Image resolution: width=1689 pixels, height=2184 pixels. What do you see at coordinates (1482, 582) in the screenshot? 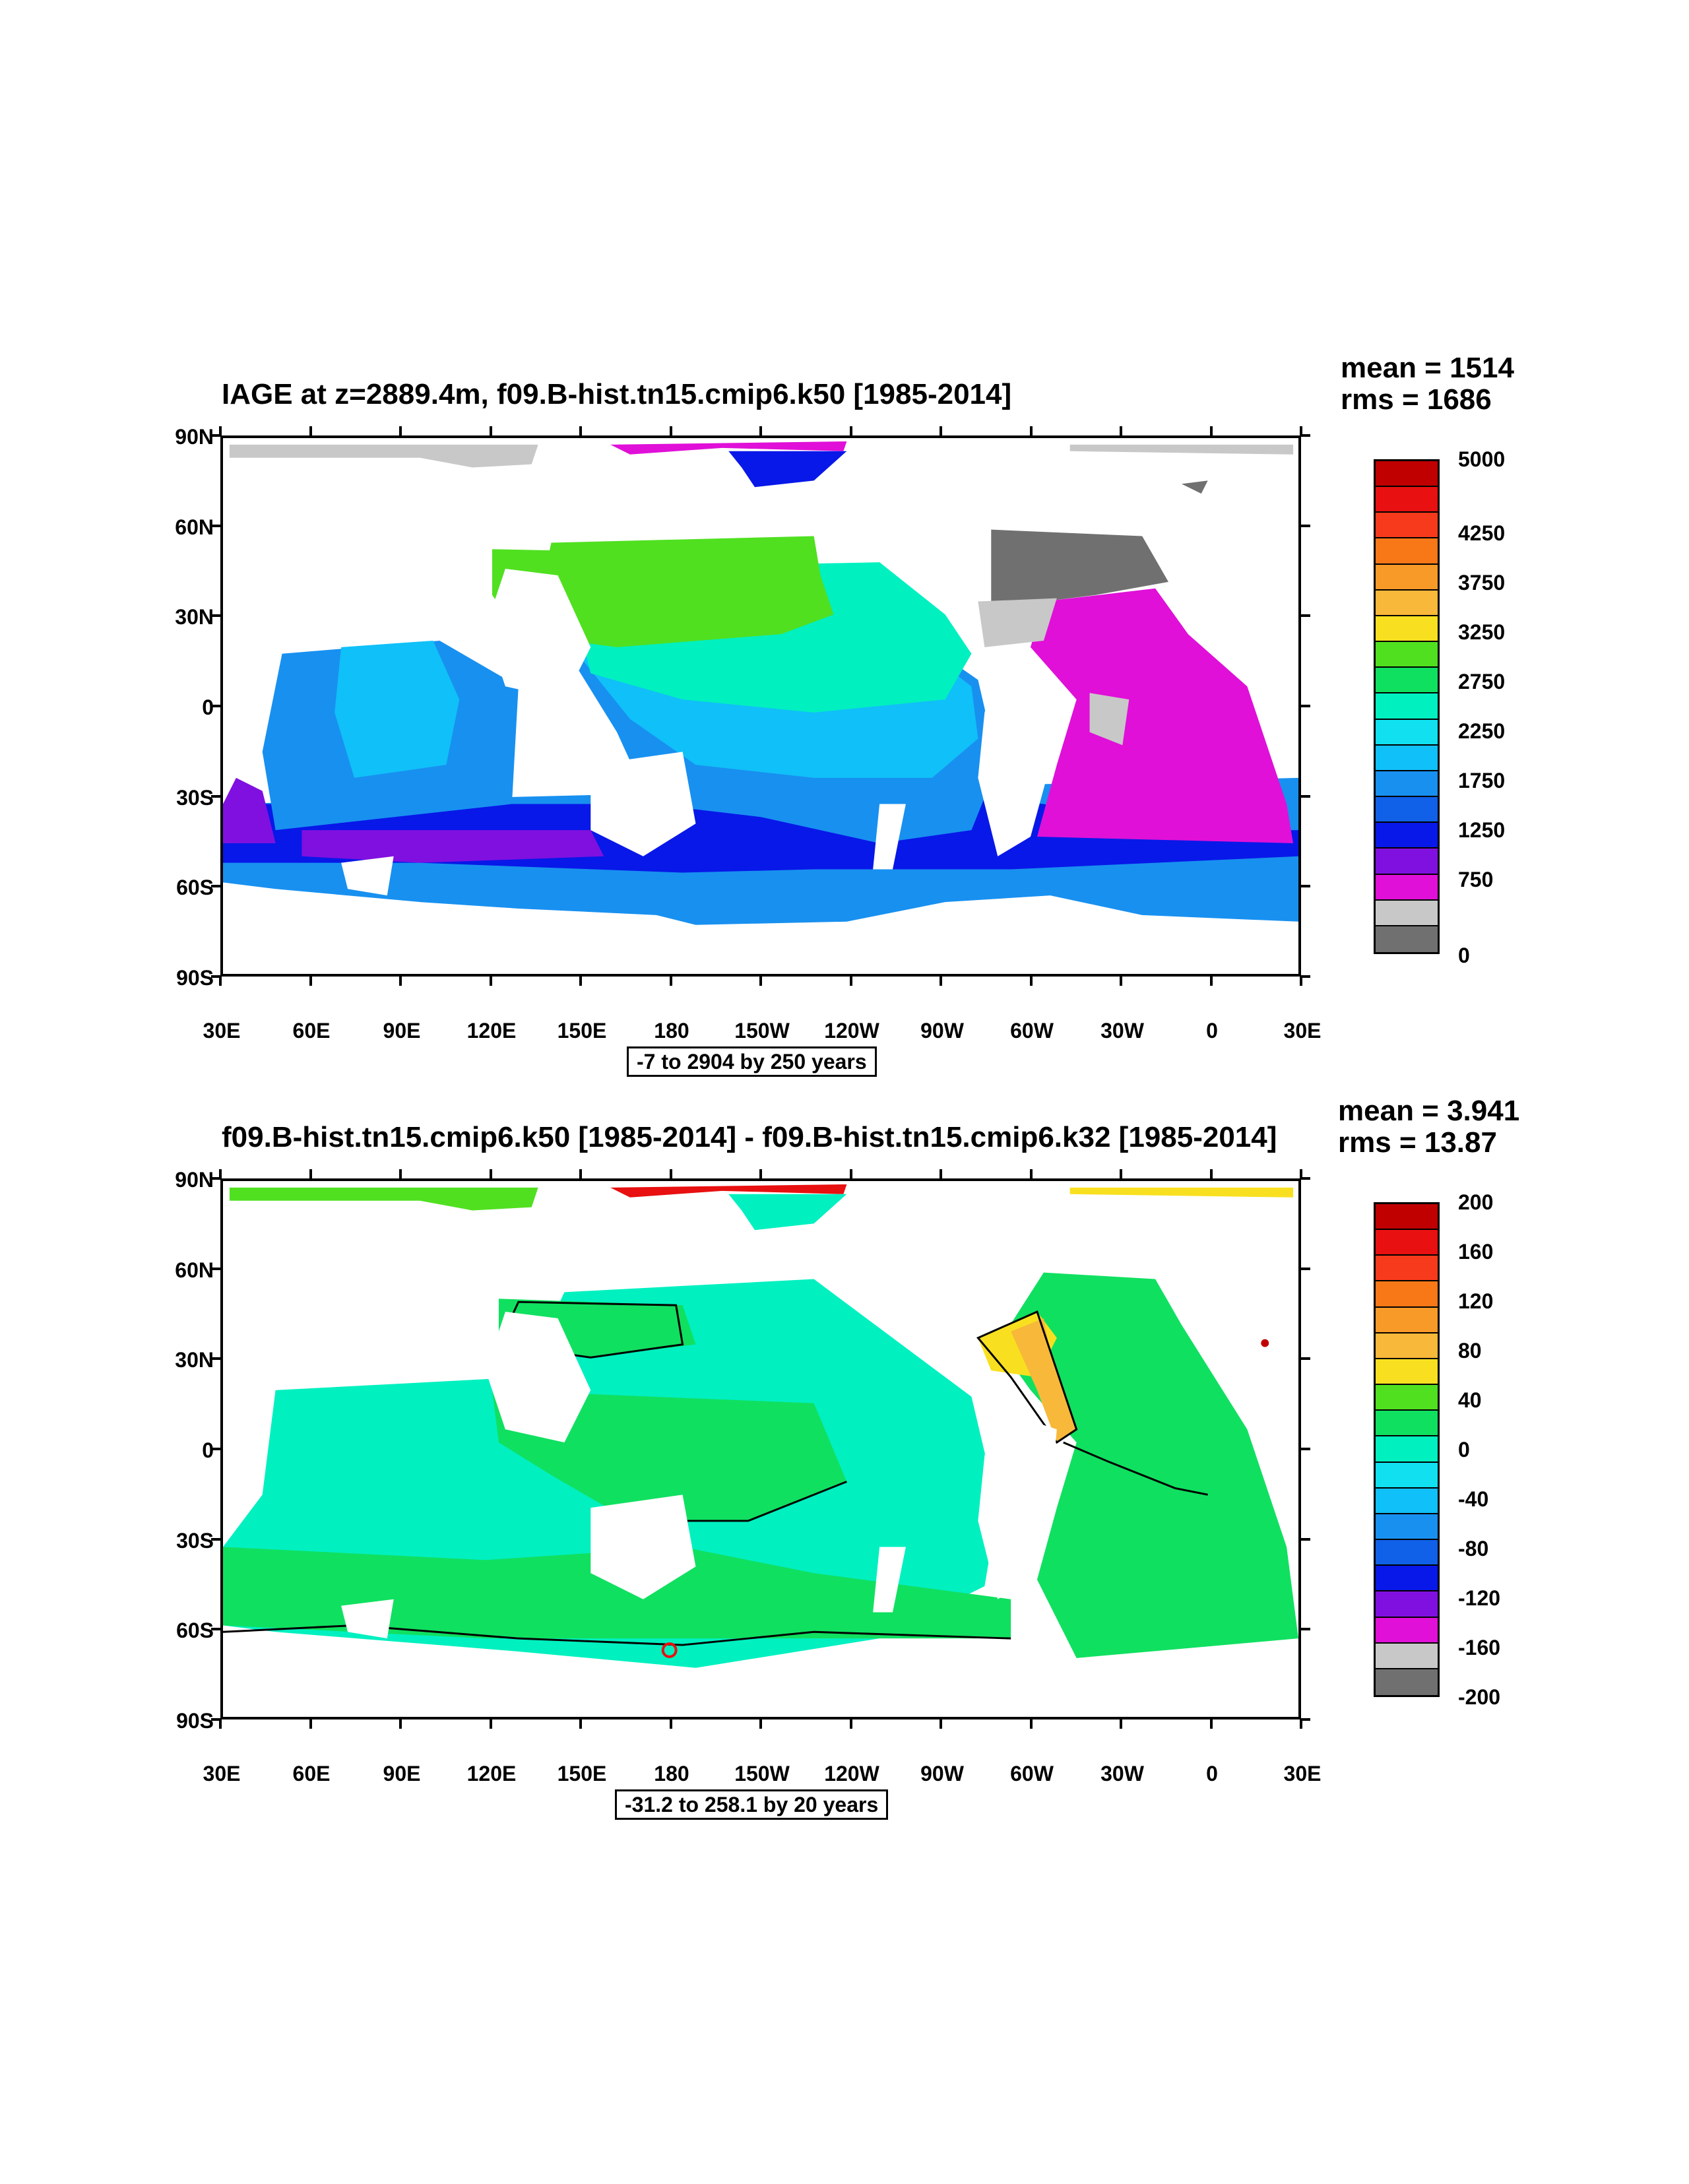
I see `colorbar-label: 3750` at bounding box center [1482, 582].